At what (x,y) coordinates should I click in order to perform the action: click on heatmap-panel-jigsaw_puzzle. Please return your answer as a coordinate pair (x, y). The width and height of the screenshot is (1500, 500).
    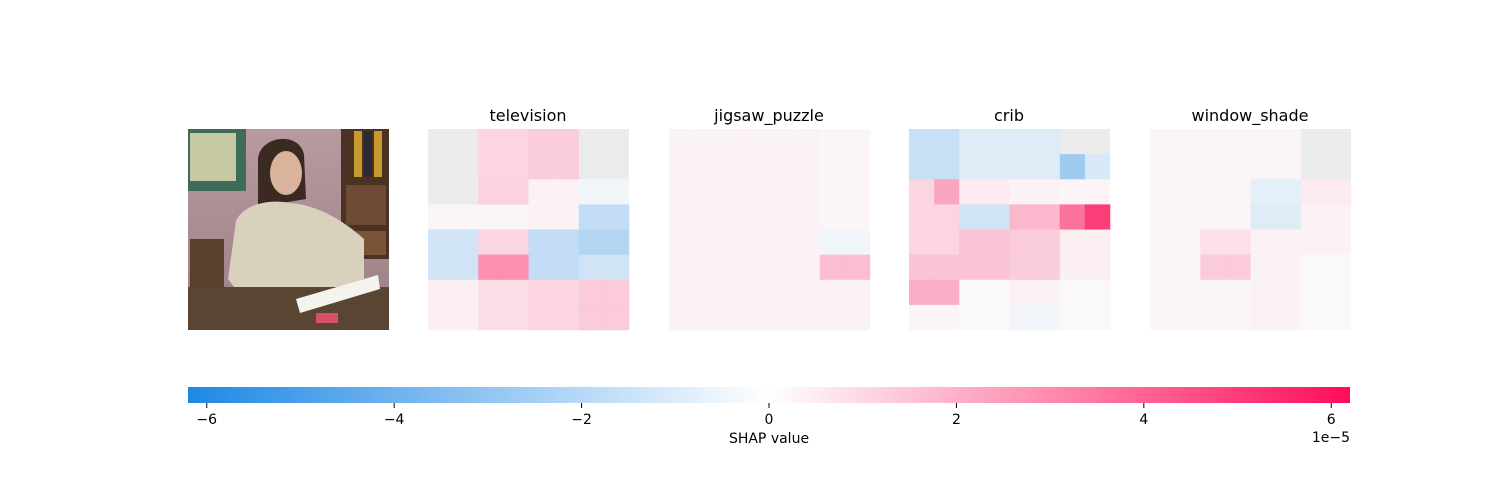
    Looking at the image, I should click on (770, 230).